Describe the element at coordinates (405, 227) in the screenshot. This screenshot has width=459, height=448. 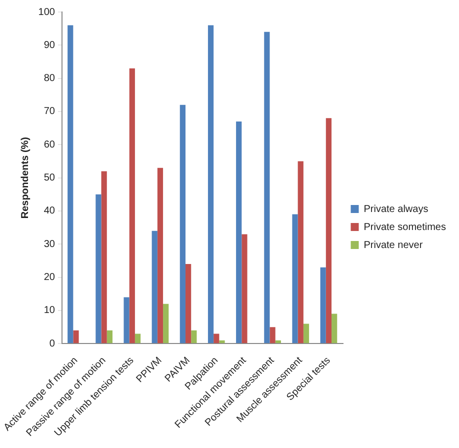
I see `legend-label: Private sometimes` at that location.